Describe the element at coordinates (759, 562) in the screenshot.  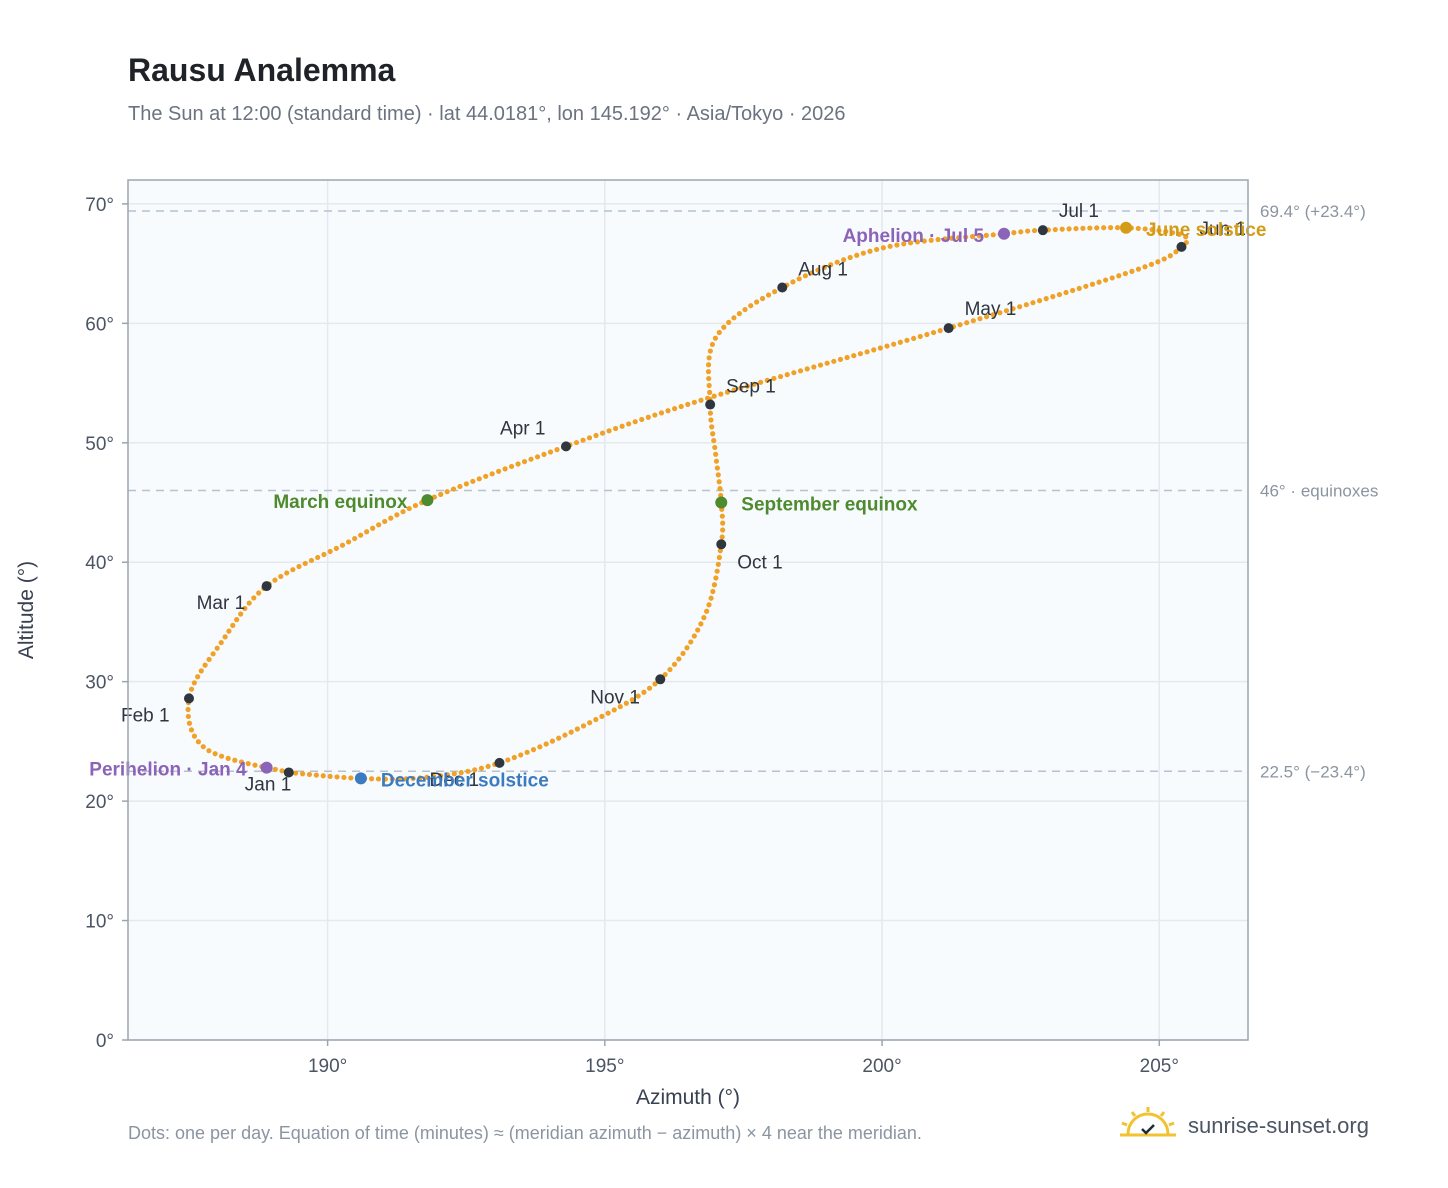
I see `month-label: Oct 1` at that location.